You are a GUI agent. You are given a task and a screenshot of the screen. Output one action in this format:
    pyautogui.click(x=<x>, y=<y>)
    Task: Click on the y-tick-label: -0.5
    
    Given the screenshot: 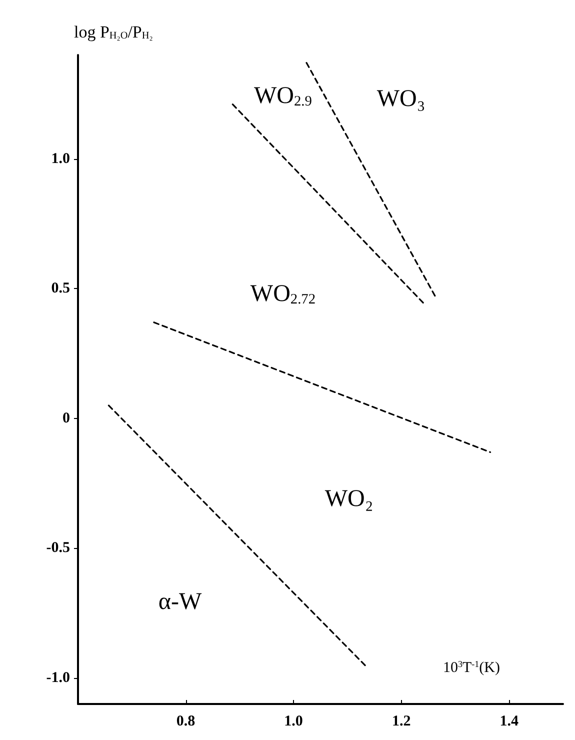 What is the action you would take?
    pyautogui.click(x=58, y=548)
    